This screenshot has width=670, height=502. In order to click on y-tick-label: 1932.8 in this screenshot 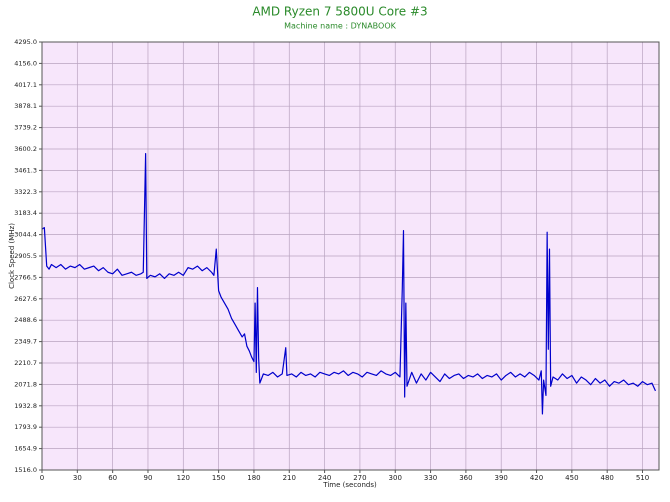, I will do `click(25, 406)`.